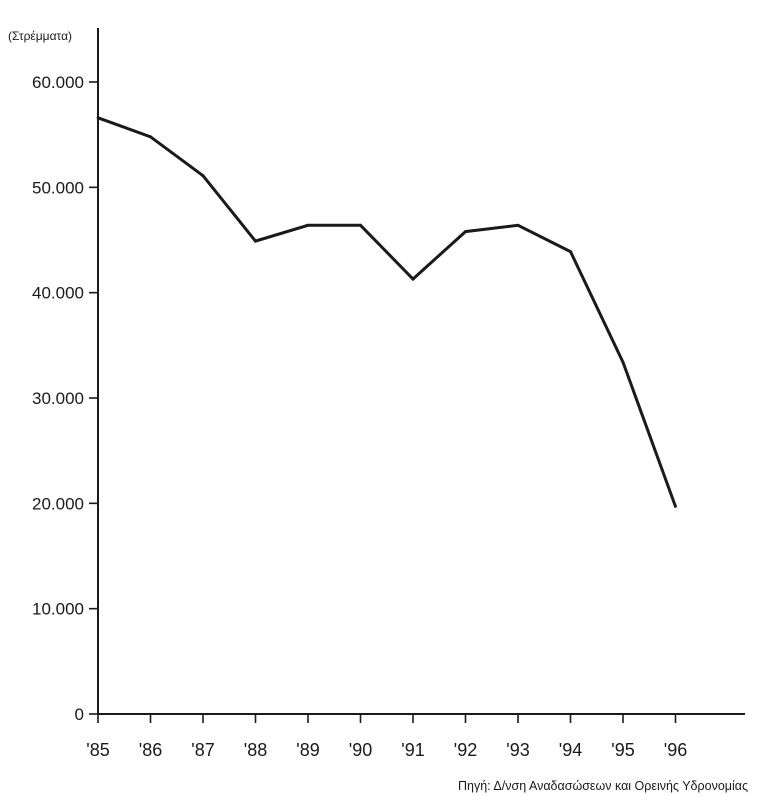  I want to click on x-tick-label: '92, so click(465, 750).